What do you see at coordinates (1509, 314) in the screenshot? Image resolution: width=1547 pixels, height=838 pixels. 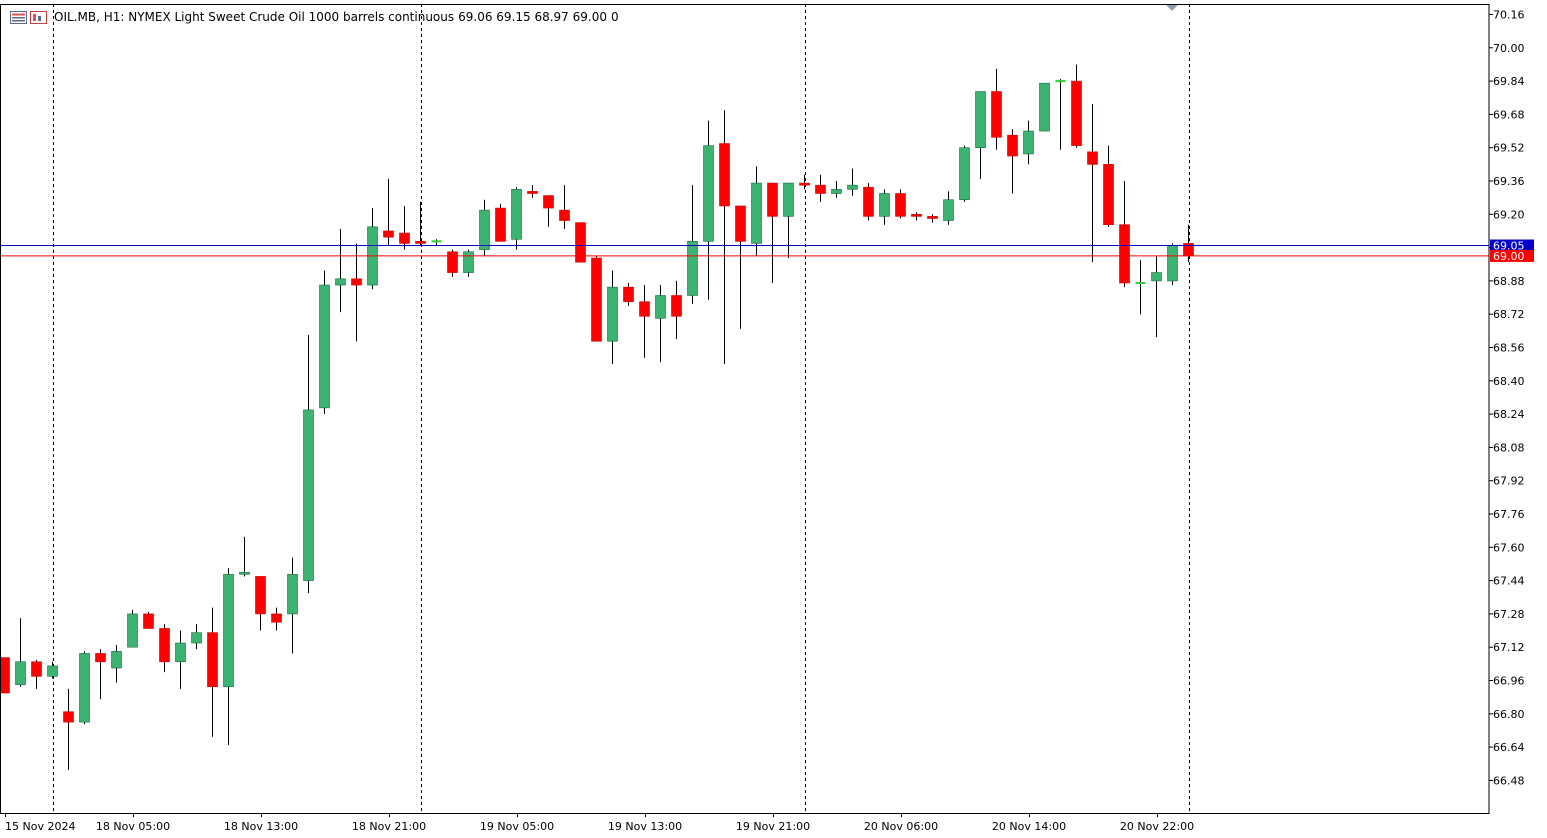 I see `y-tick-label: 68.72` at bounding box center [1509, 314].